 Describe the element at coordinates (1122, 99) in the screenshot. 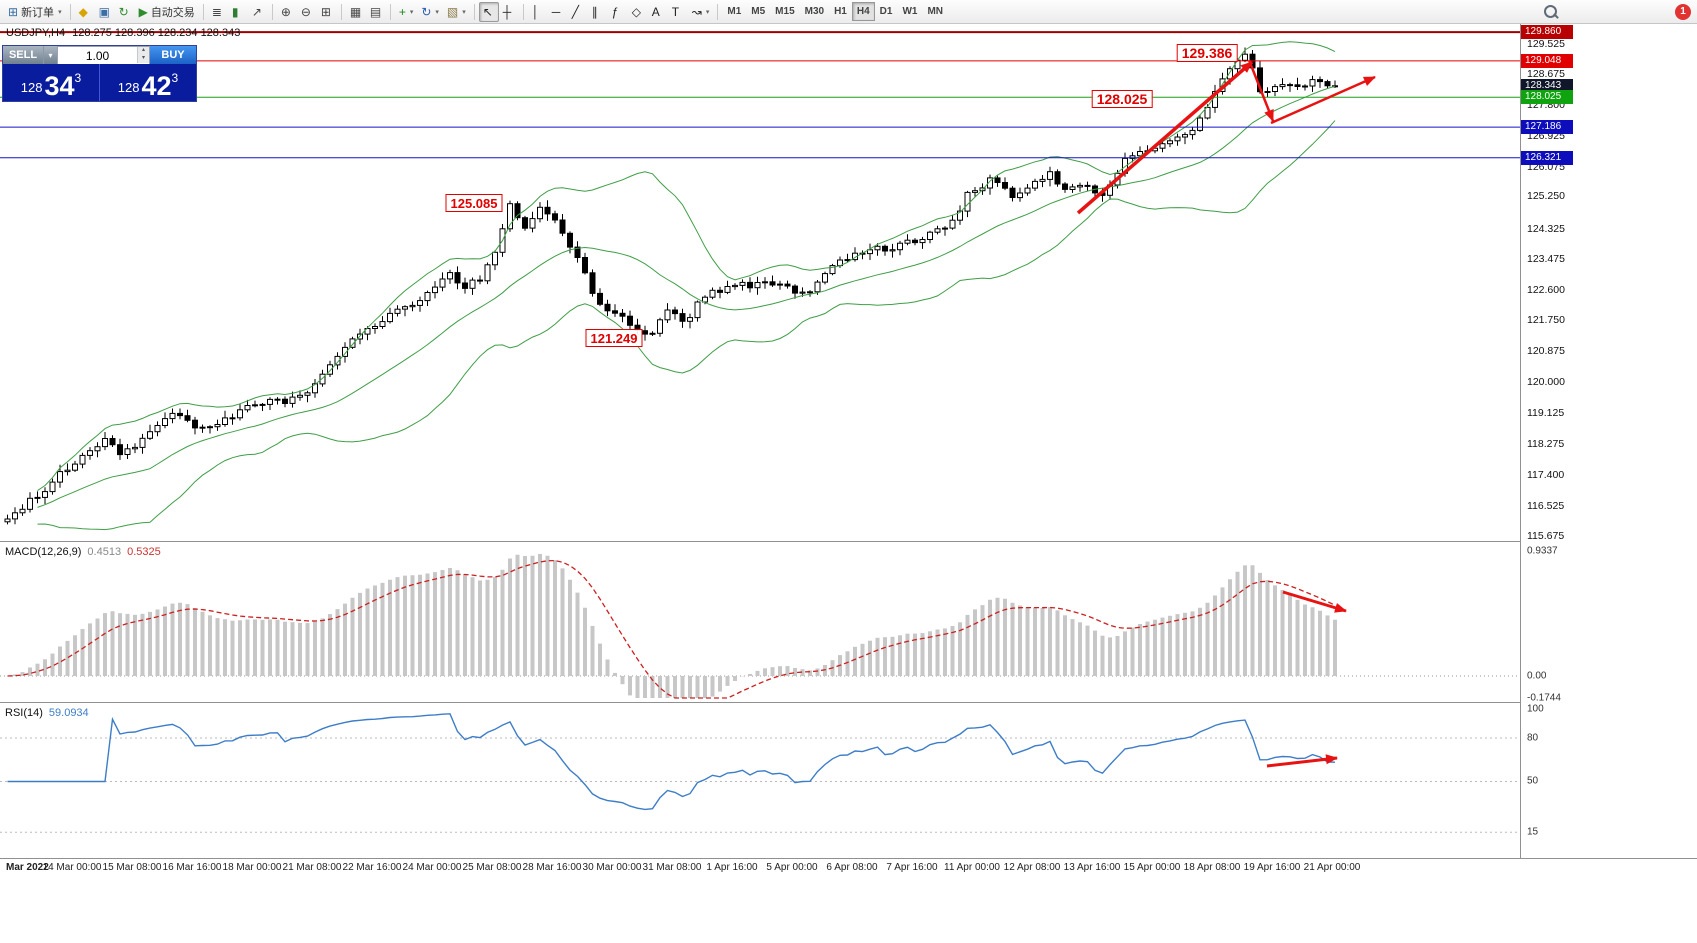

I see `price-label-128025: 128.025` at that location.